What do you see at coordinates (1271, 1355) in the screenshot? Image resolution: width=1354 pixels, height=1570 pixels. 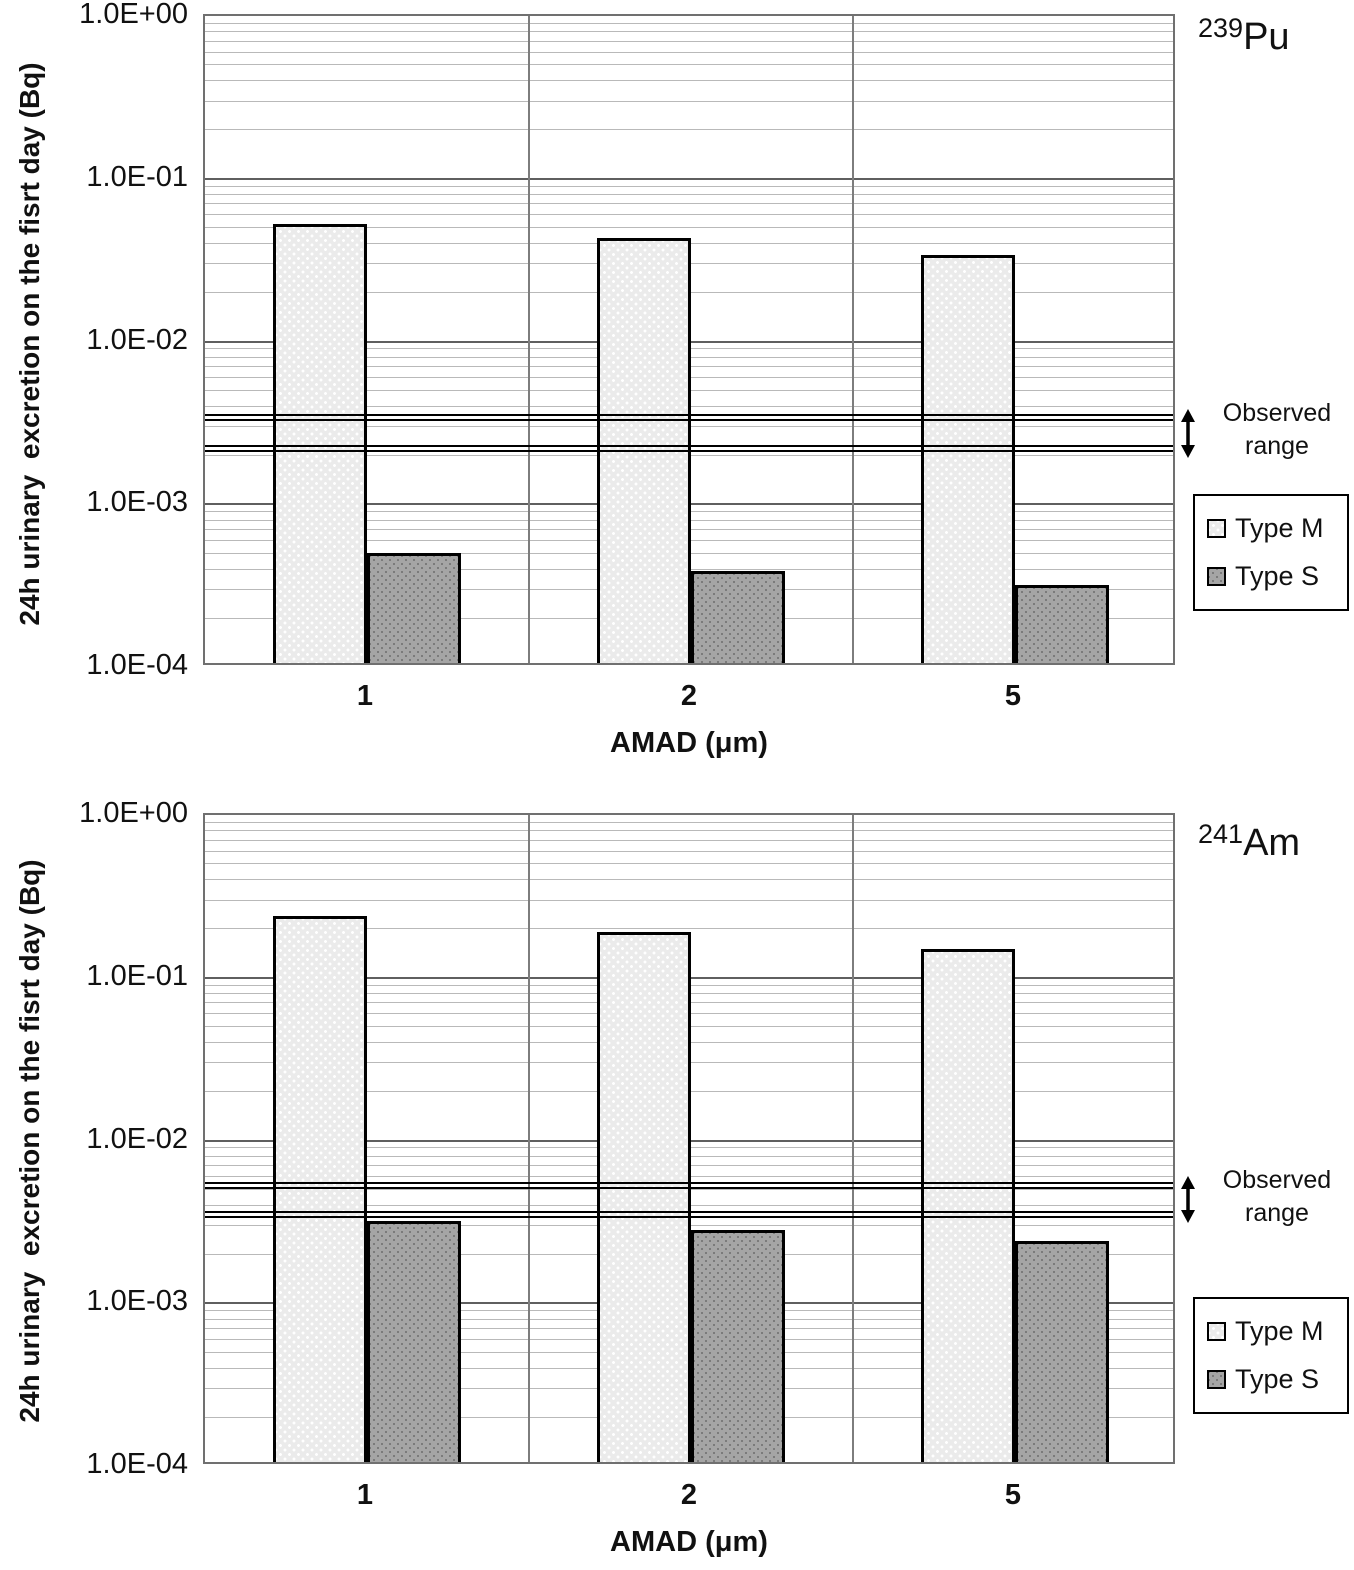 I see `legend-am241: Type M Type S` at bounding box center [1271, 1355].